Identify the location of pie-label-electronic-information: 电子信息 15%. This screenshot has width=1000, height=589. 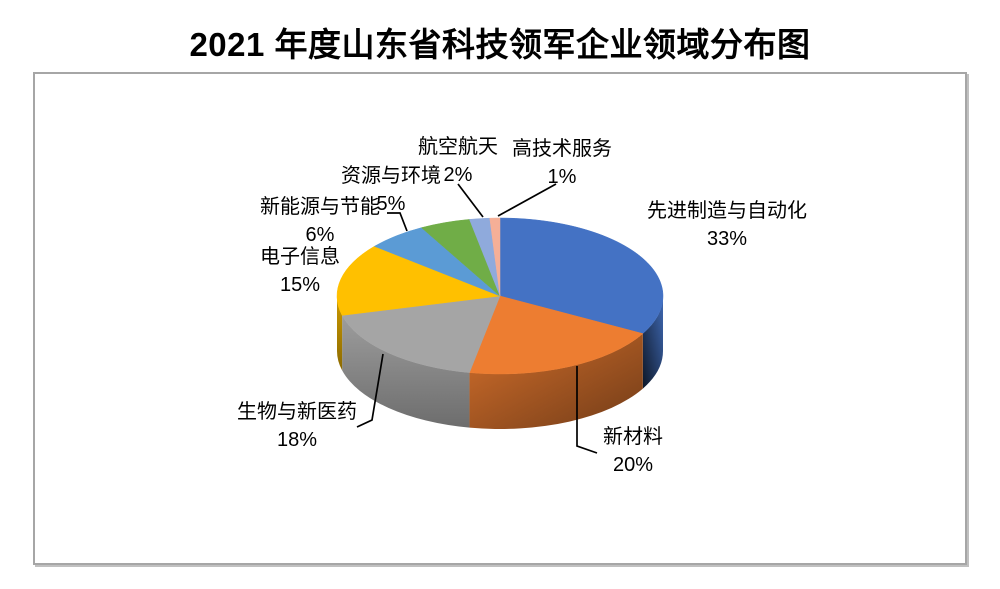
(300, 271).